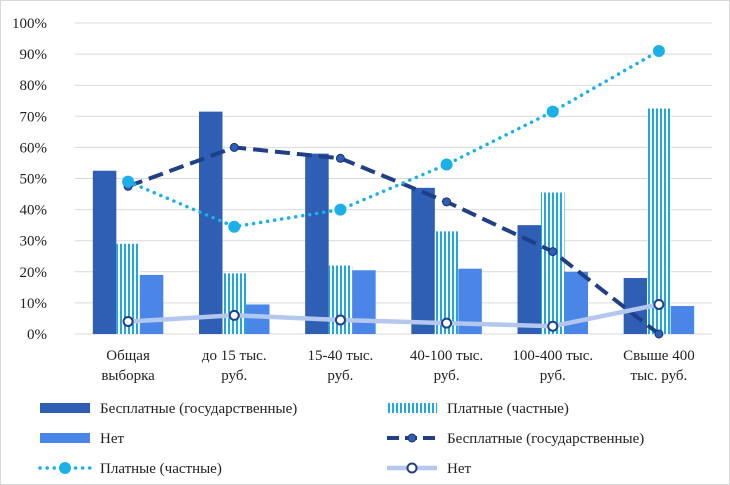 This screenshot has width=730, height=485. I want to click on y-tick-label: 90%, so click(34, 55).